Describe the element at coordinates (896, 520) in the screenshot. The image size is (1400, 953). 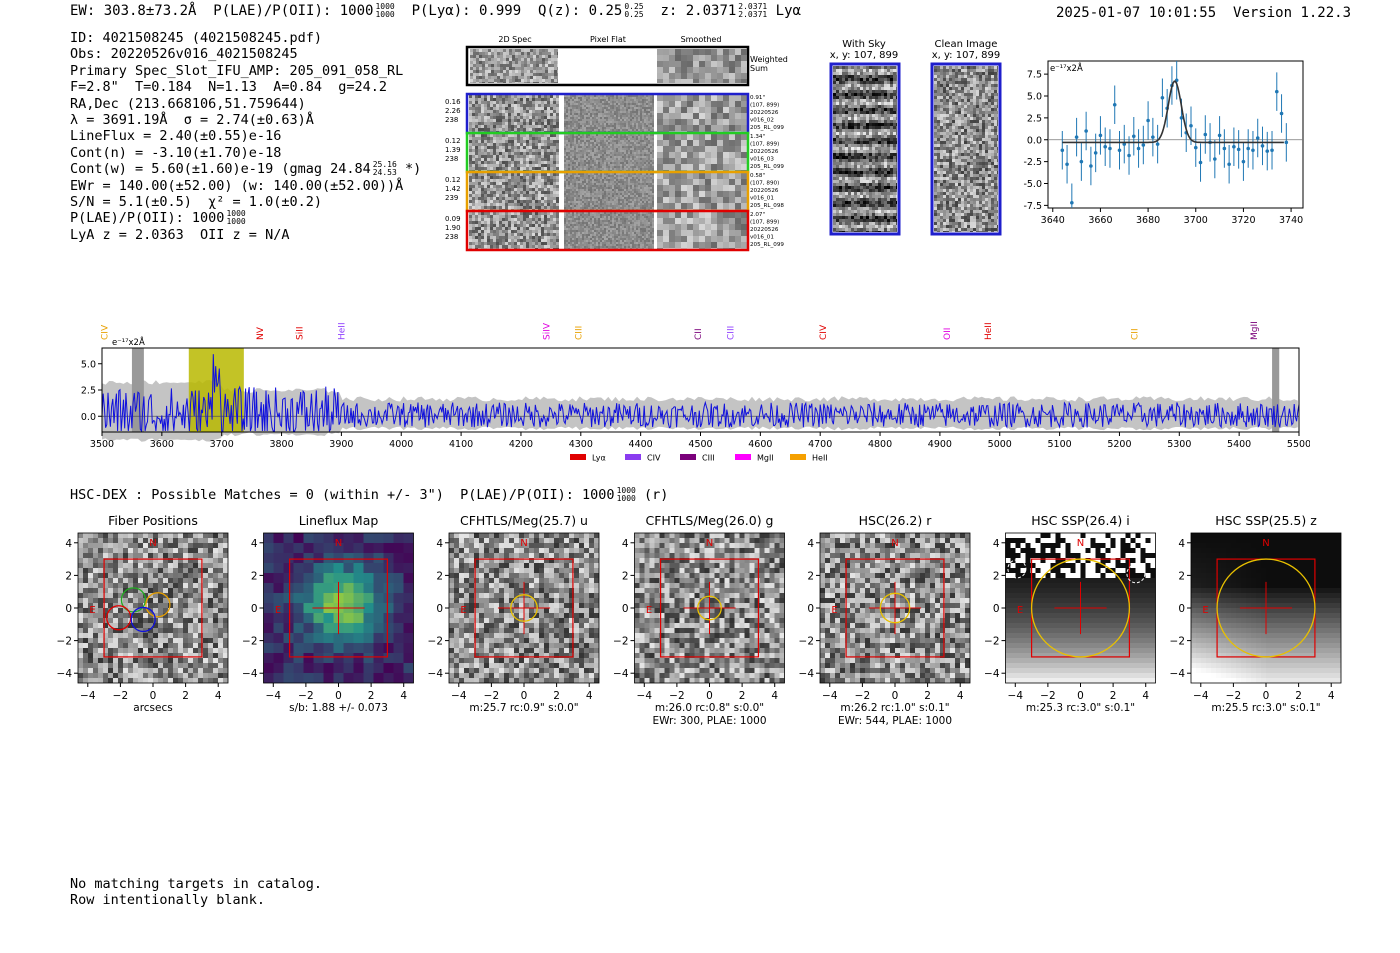
I see `image-panel-title: HSC(26.2) r` at that location.